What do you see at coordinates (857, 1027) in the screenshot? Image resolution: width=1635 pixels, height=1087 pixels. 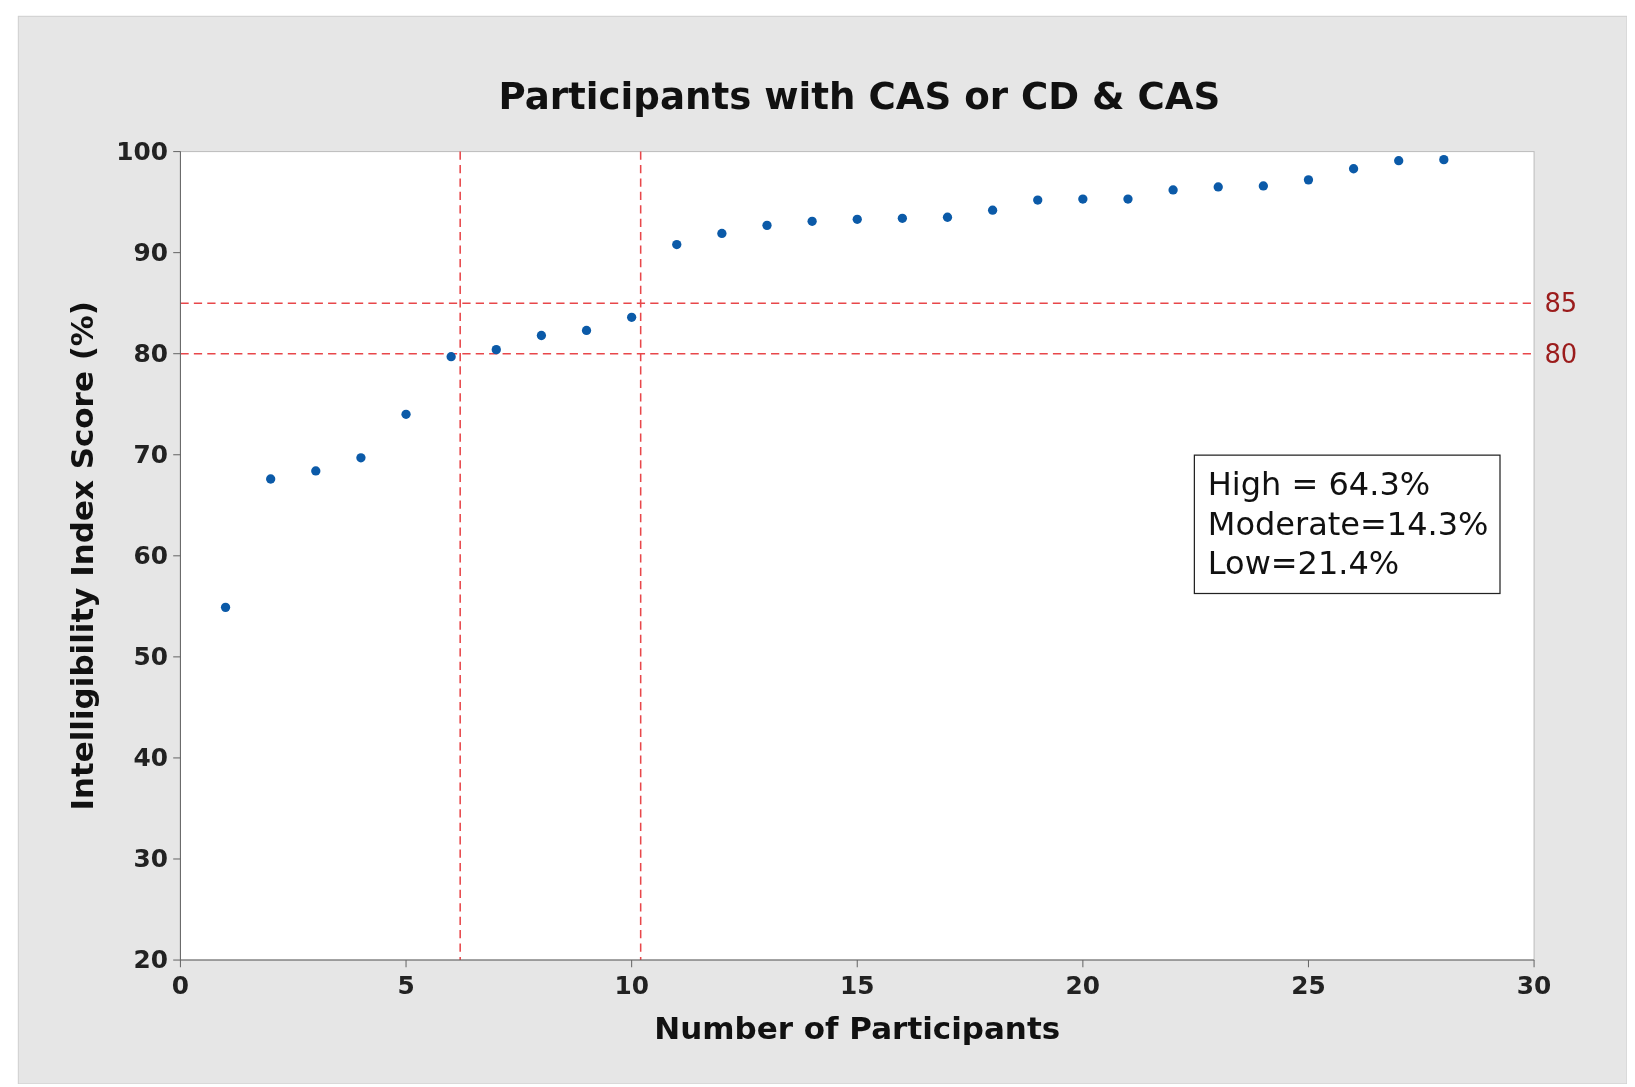 I see `x-axis-title: Number of Participants` at bounding box center [857, 1027].